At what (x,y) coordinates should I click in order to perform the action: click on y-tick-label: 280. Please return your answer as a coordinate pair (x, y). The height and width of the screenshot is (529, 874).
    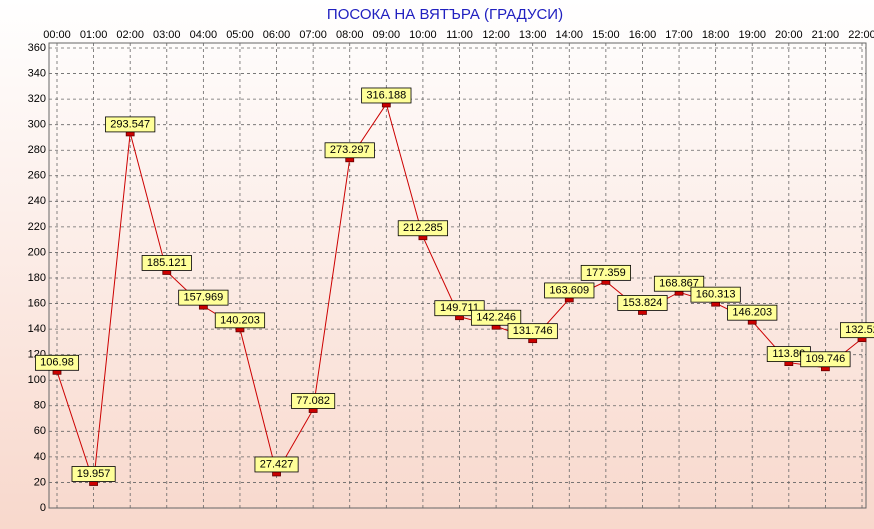
    Looking at the image, I should click on (37, 150).